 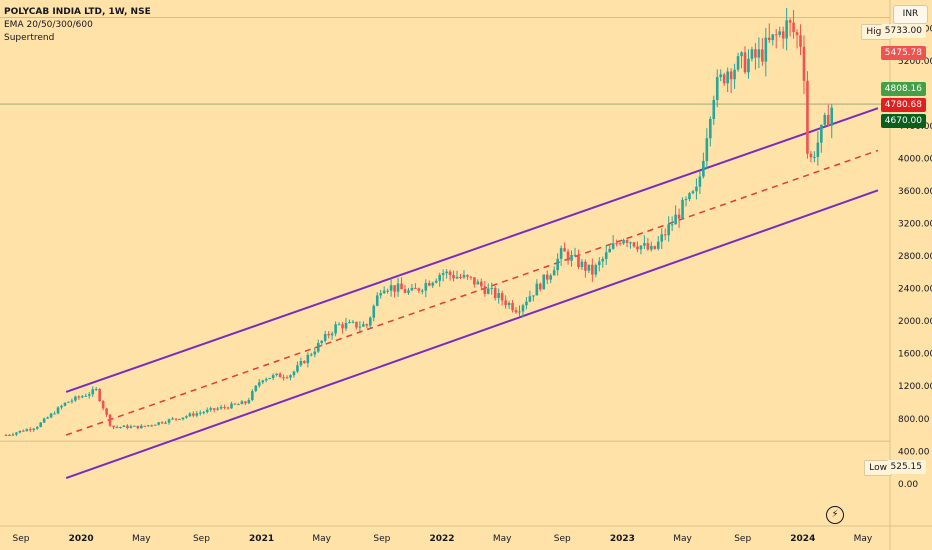 What do you see at coordinates (906, 467) in the screenshot?
I see `low-value-tag: 525.15` at bounding box center [906, 467].